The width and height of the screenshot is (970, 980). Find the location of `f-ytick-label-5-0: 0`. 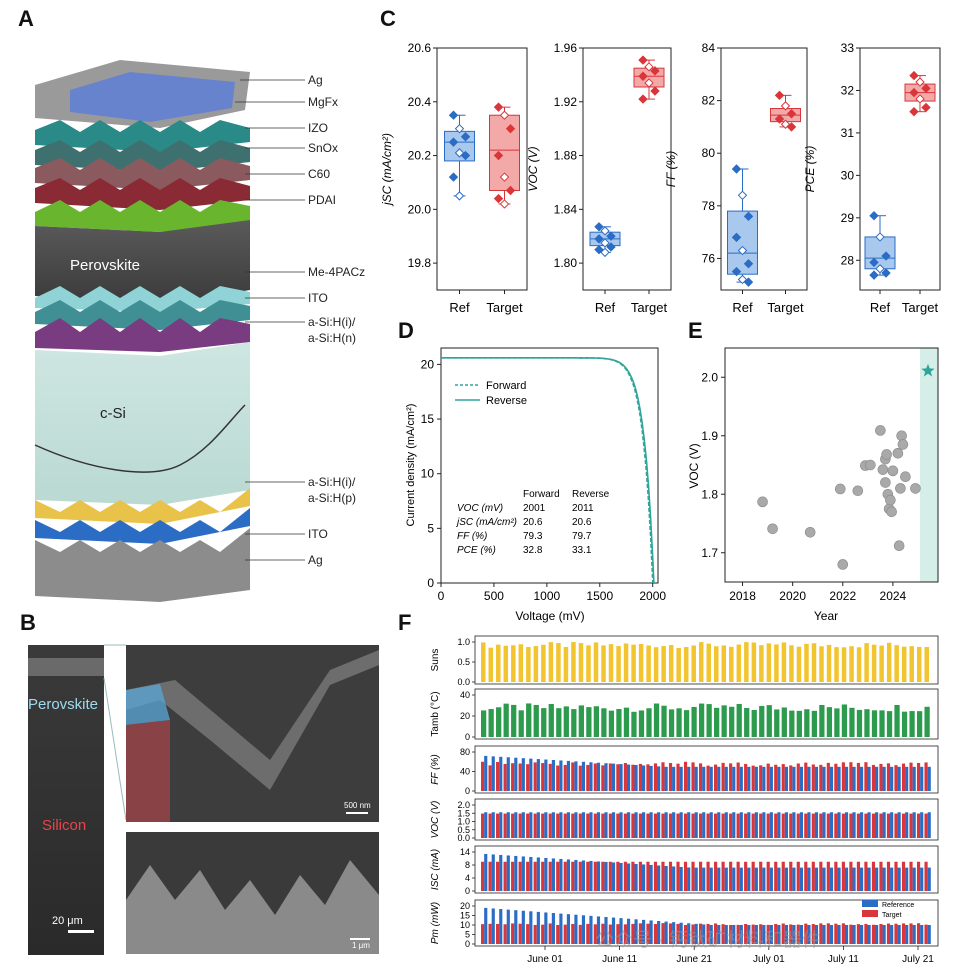

f-ytick-label-5-0: 0 is located at coordinates (467, 944).